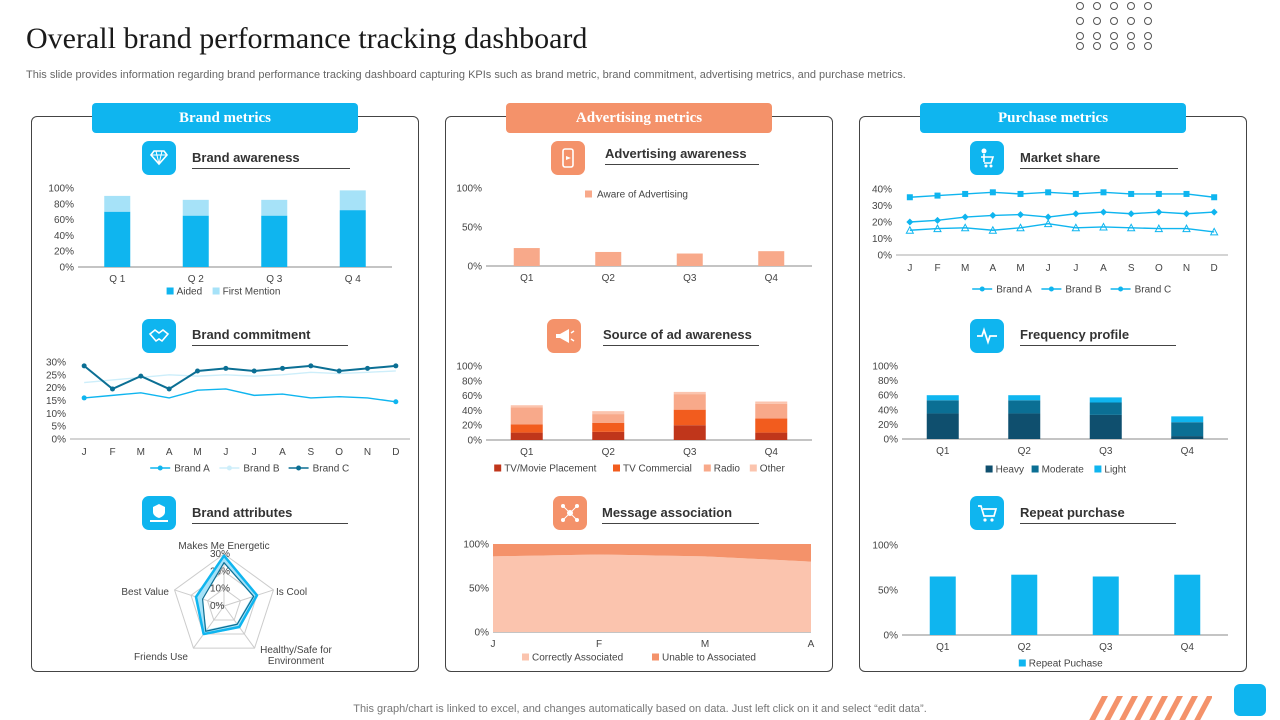 The image size is (1280, 720). What do you see at coordinates (773, 469) in the screenshot?
I see `source_ad_awareness-legend-label: Other` at bounding box center [773, 469].